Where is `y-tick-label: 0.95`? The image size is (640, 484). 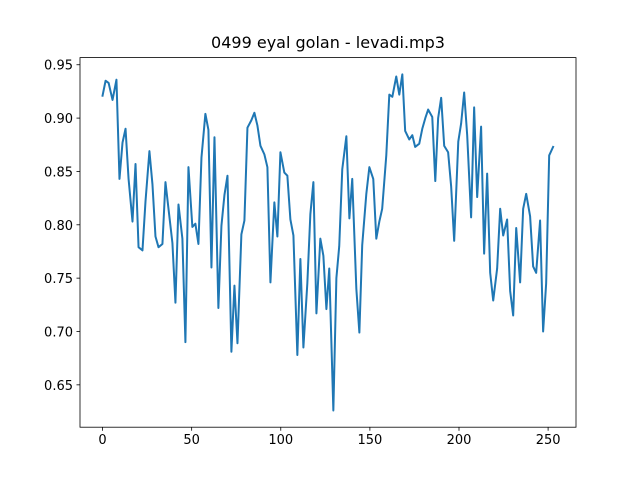
y-tick-label: 0.95 is located at coordinates (58, 66).